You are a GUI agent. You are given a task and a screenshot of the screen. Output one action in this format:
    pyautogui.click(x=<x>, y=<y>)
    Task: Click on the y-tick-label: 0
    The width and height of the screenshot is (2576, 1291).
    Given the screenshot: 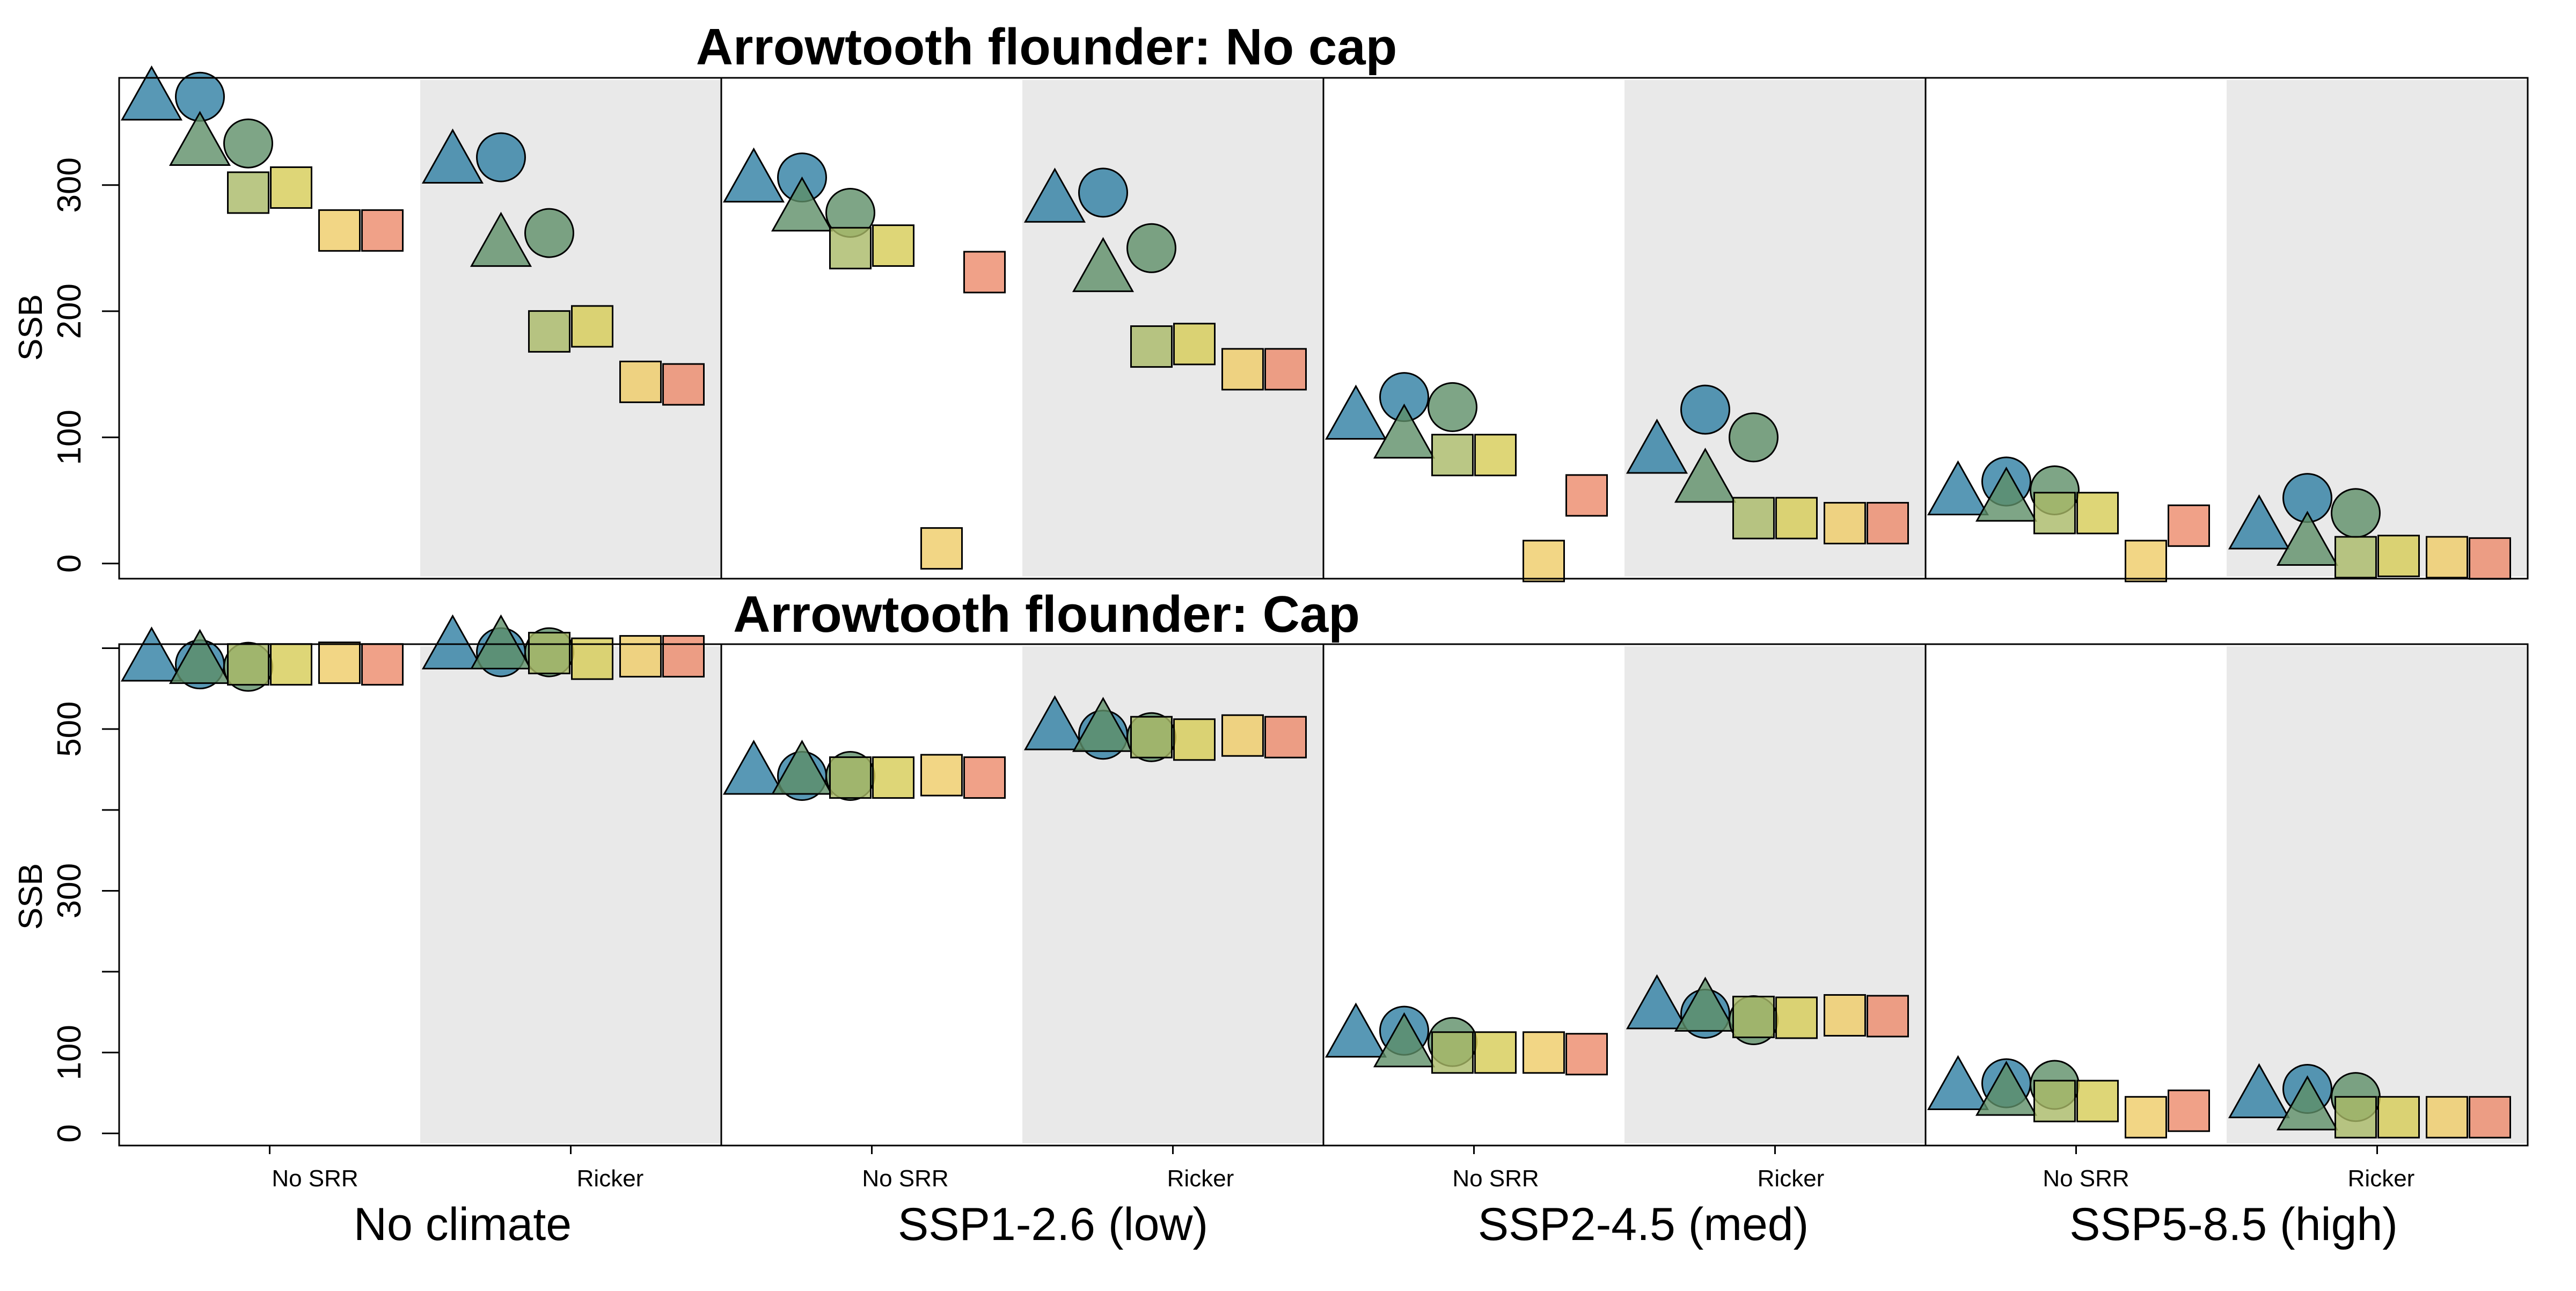 What is the action you would take?
    pyautogui.click(x=69, y=1133)
    